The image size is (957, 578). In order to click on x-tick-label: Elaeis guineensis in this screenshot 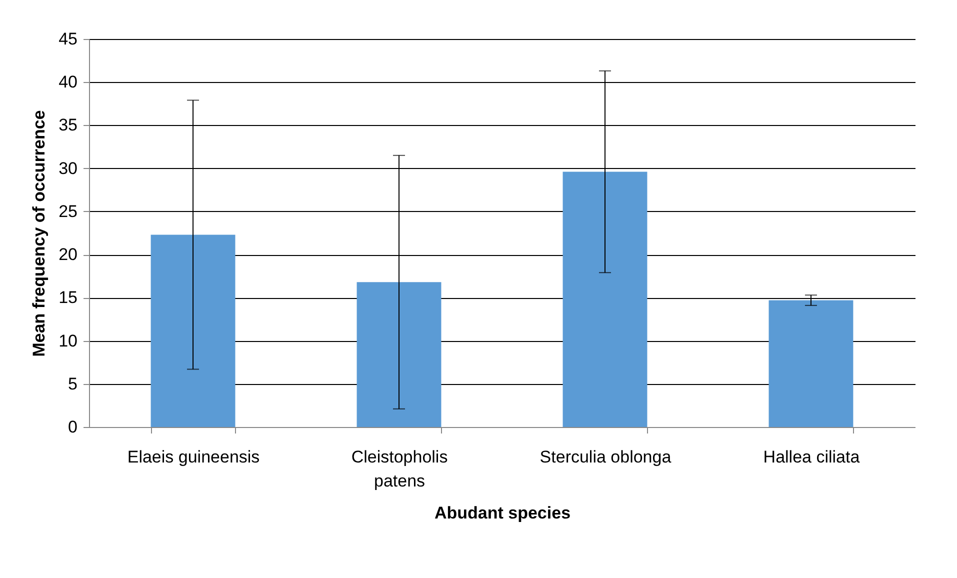, I will do `click(193, 457)`.